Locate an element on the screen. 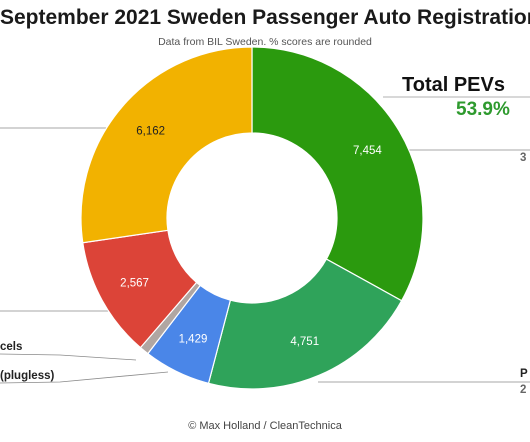 This screenshot has height=442, width=530. partial-label-phev: P is located at coordinates (524, 374).